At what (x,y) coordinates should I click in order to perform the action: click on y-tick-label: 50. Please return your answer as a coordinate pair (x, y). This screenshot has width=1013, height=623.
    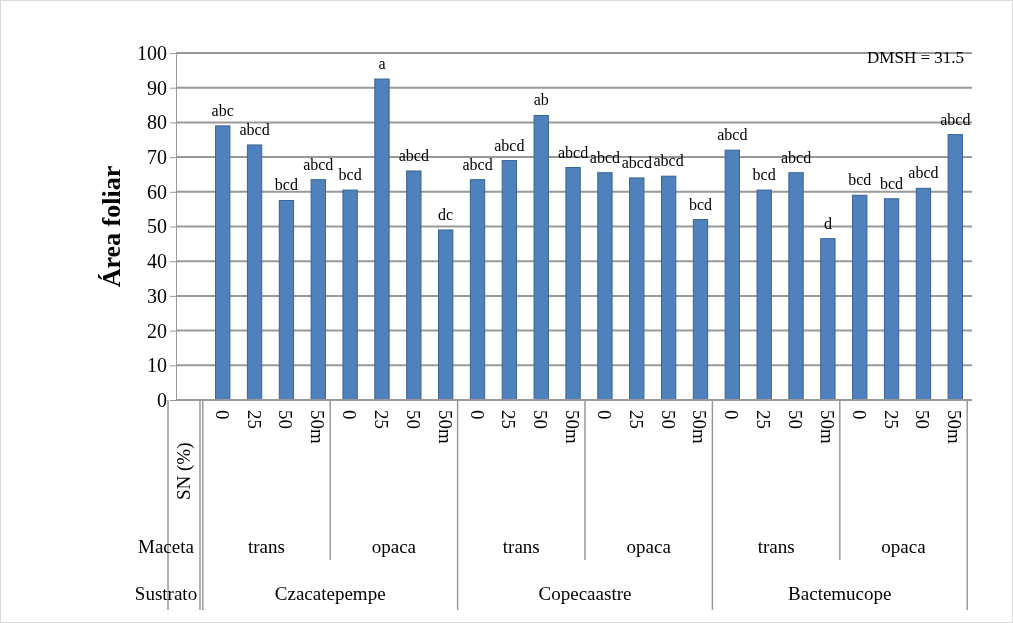
    Looking at the image, I should click on (157, 226).